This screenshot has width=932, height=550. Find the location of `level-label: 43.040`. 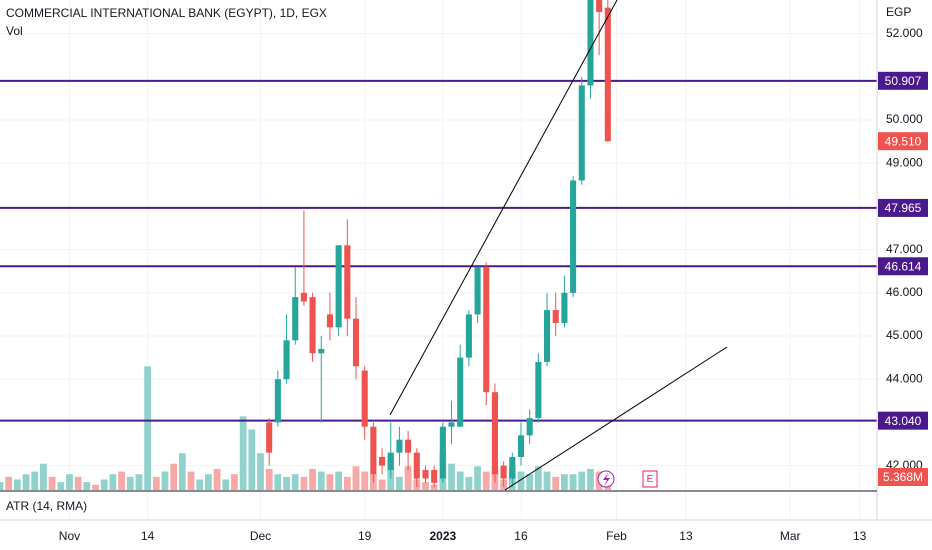

level-label: 43.040 is located at coordinates (903, 421).